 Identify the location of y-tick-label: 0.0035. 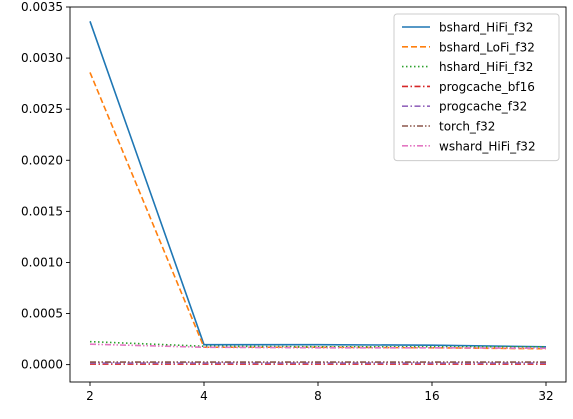
(42, 7).